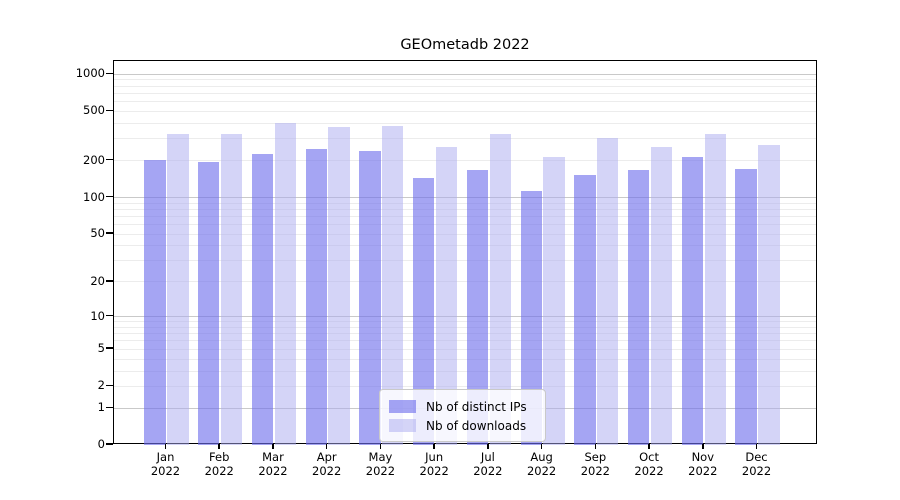 The image size is (900, 500). Describe the element at coordinates (692, 301) in the screenshot. I see `bar-distinct-ips-nov` at that location.